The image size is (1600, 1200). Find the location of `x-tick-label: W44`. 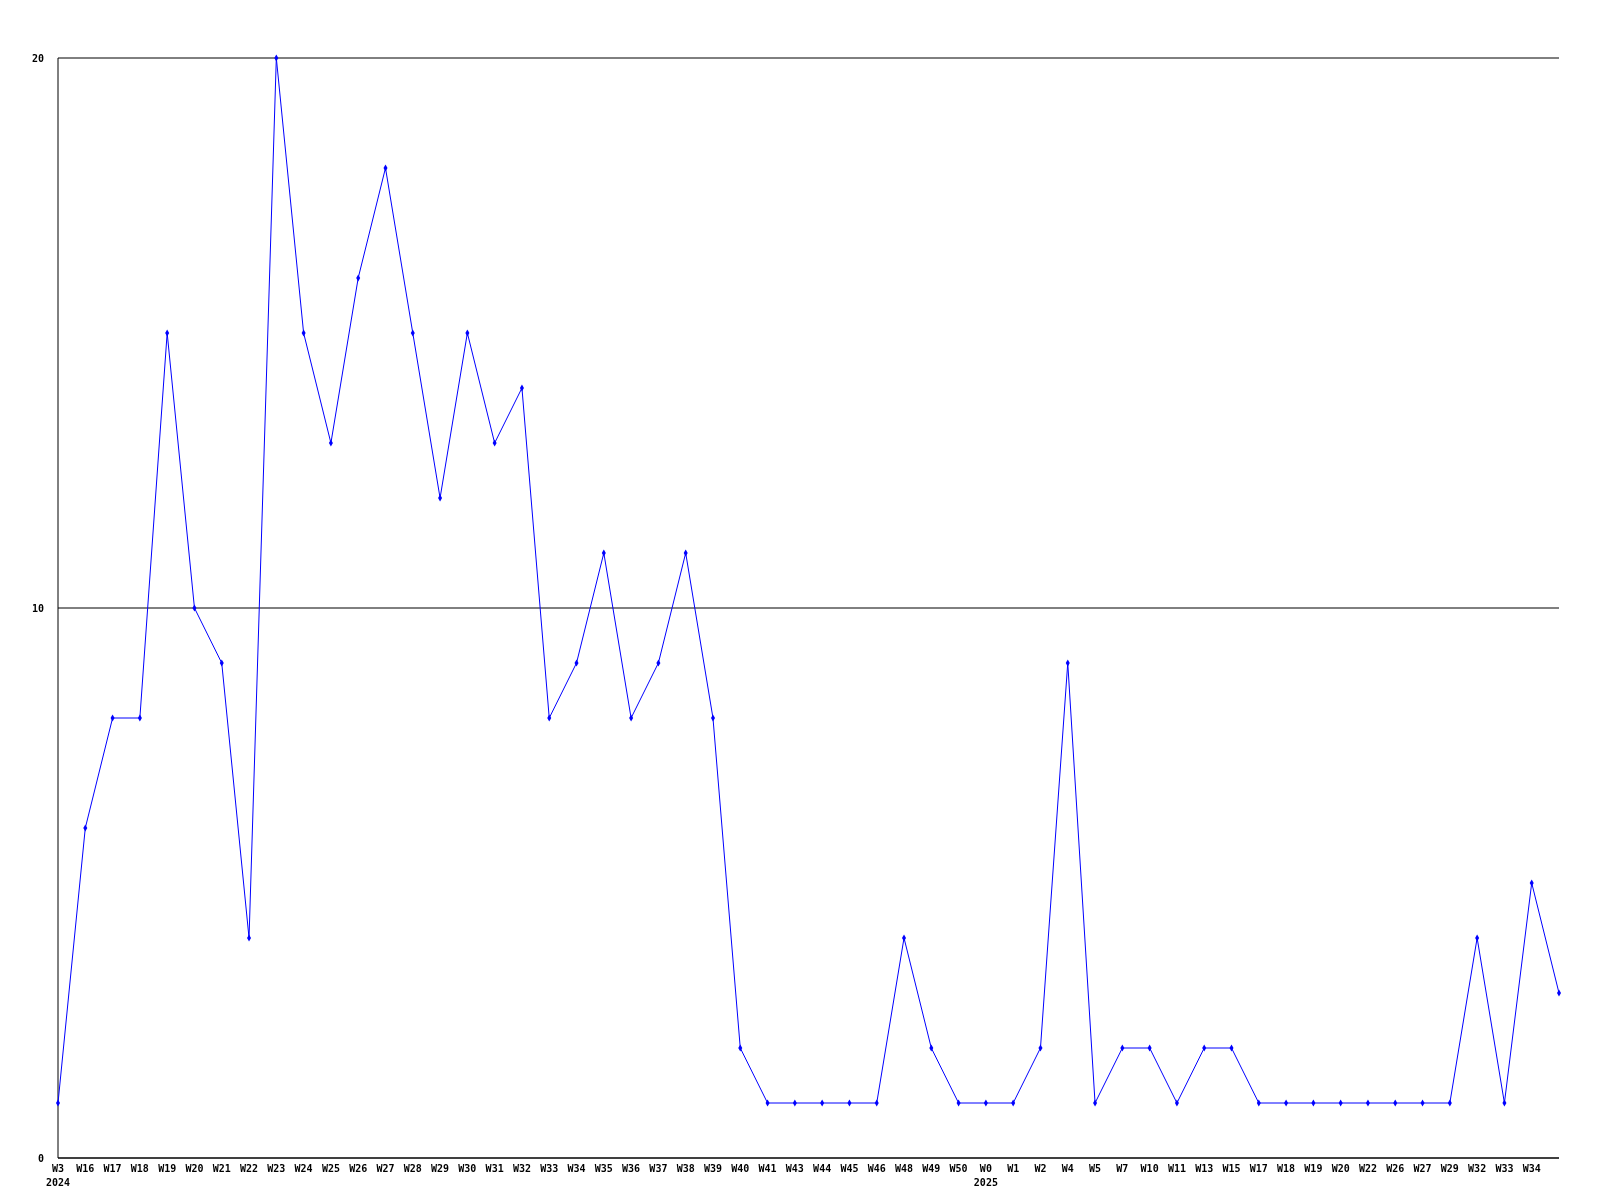

x-tick-label: W44 is located at coordinates (822, 1168).